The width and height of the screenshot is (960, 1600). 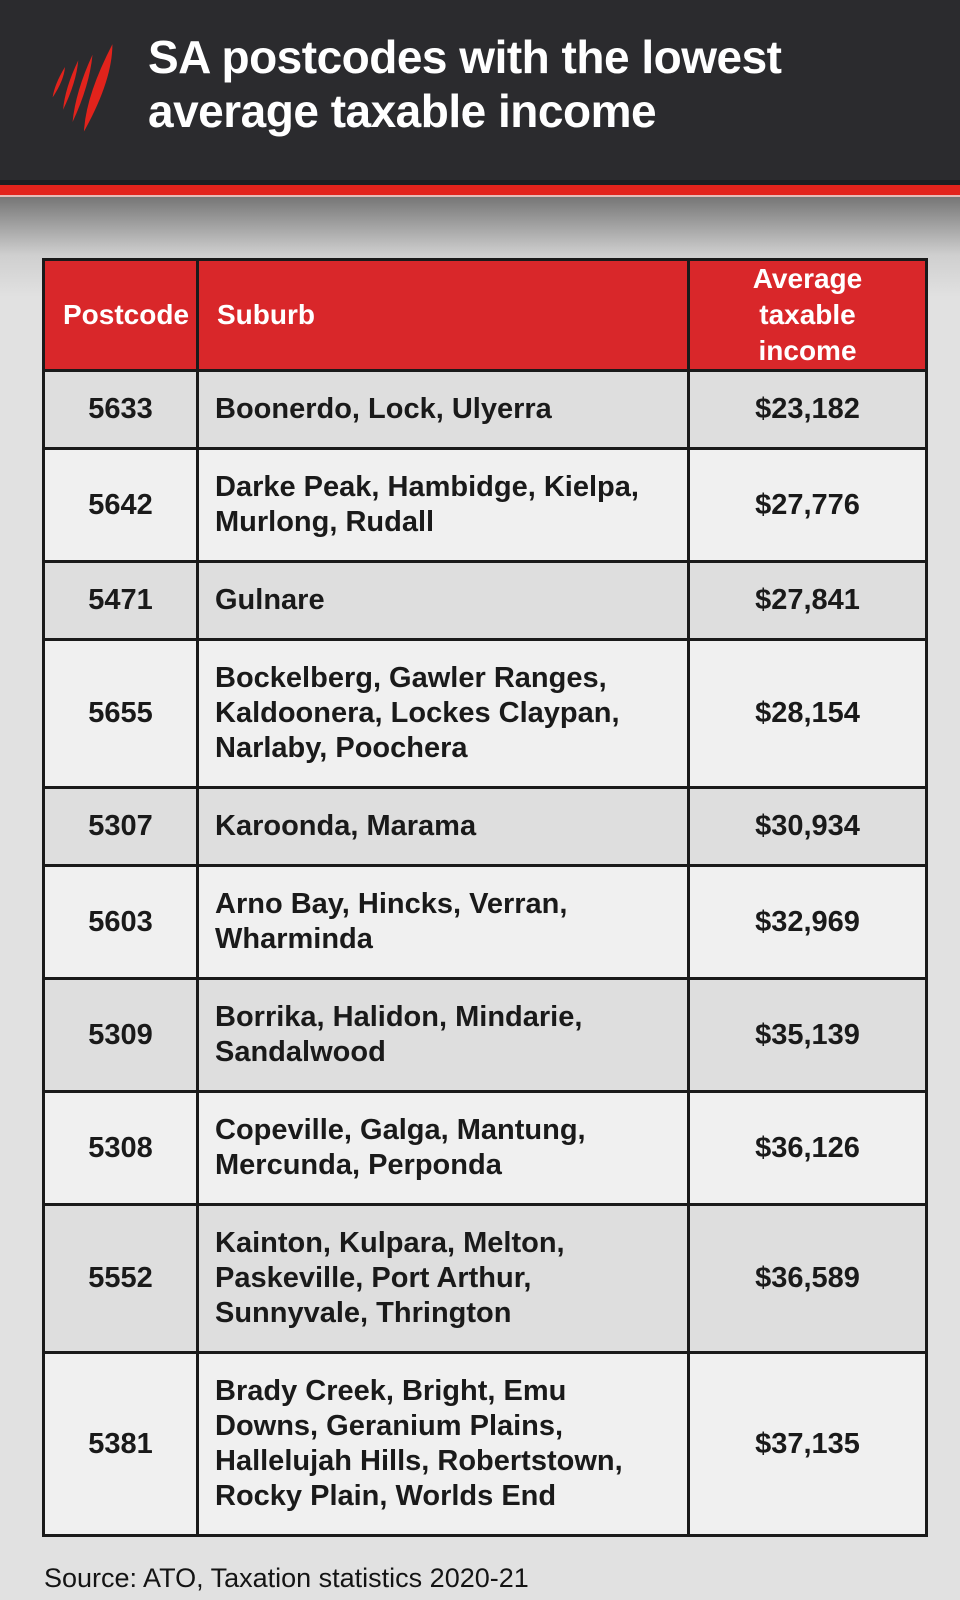 What do you see at coordinates (443, 315) in the screenshot?
I see `col-header-suburb: Suburb` at bounding box center [443, 315].